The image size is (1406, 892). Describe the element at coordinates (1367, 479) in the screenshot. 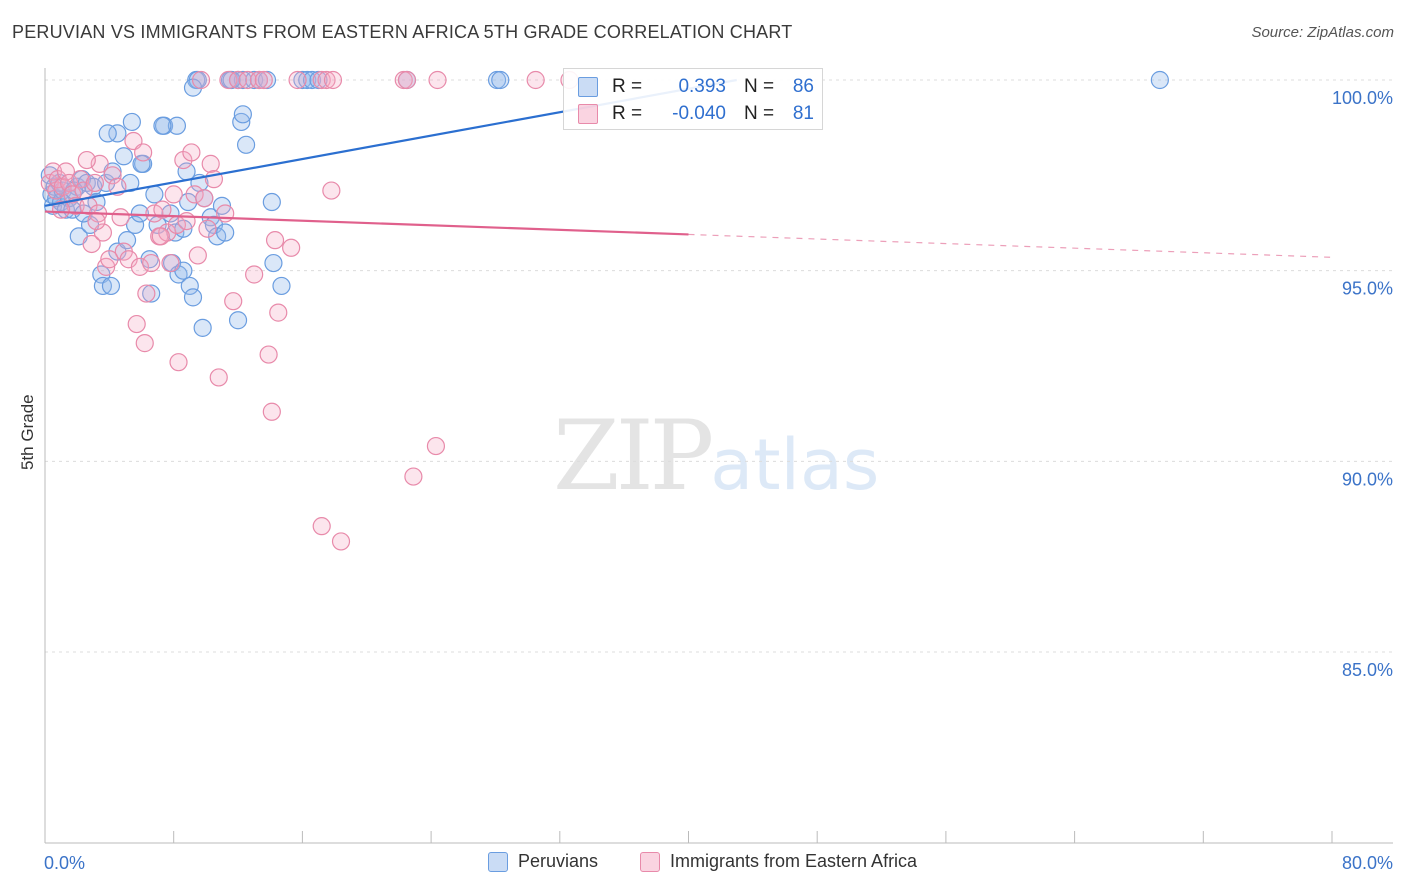

I see `y-tick-label: 90.0%` at that location.